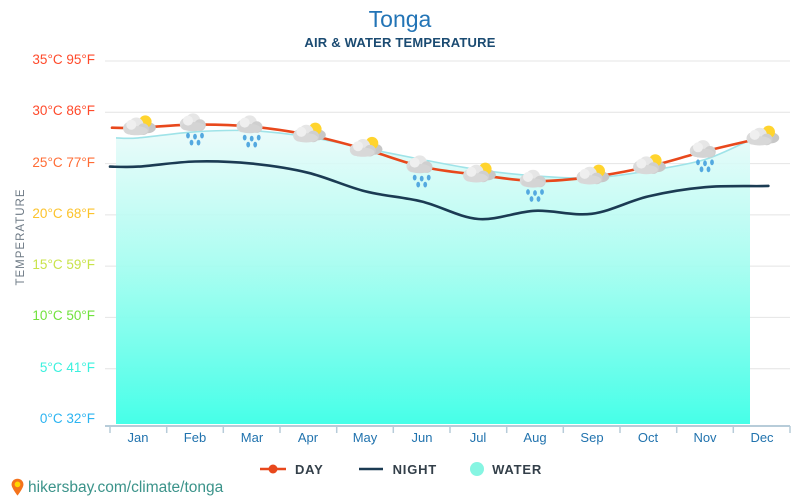 The height and width of the screenshot is (500, 800). Describe the element at coordinates (291, 469) in the screenshot. I see `legend-item-day: DAY` at that location.